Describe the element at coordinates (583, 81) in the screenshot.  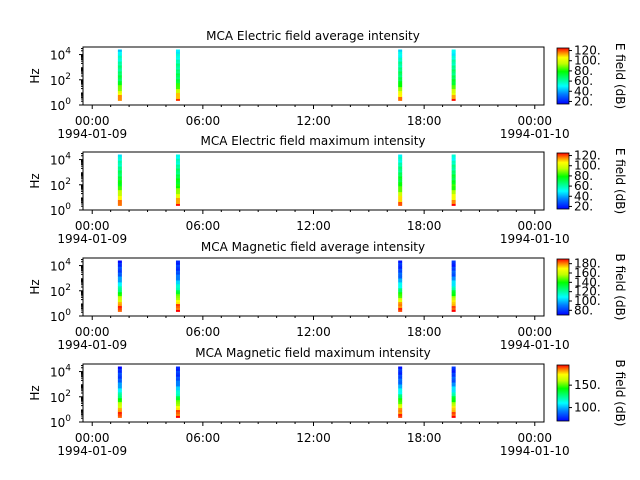
I see `colorbar-tick-label: 60.` at that location.